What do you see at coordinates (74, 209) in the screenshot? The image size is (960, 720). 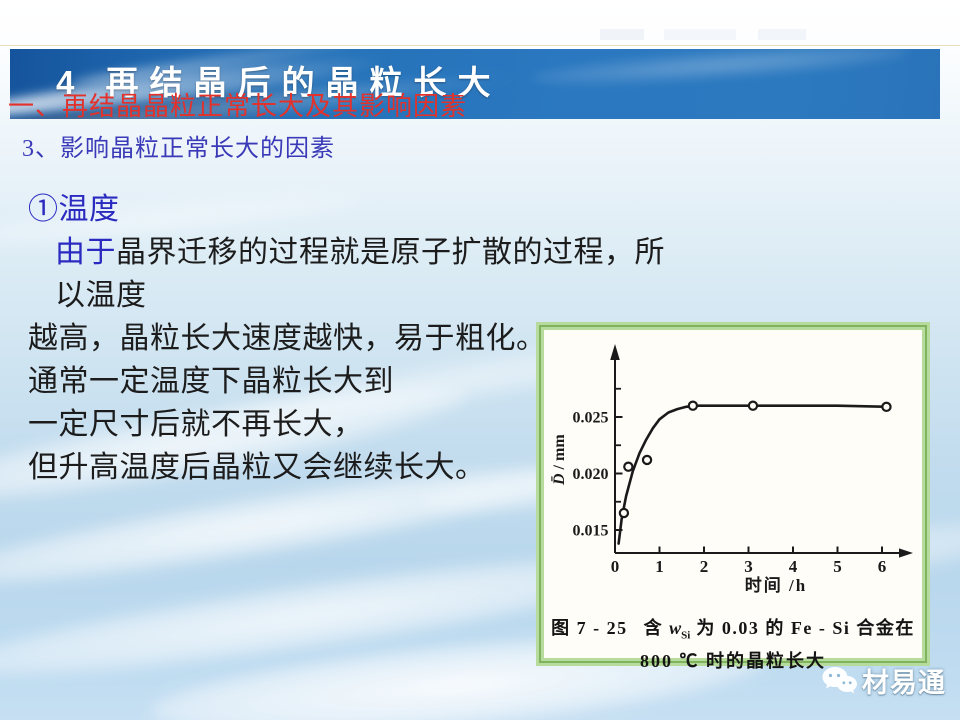 I see `body-line-point-label: ①温度` at bounding box center [74, 209].